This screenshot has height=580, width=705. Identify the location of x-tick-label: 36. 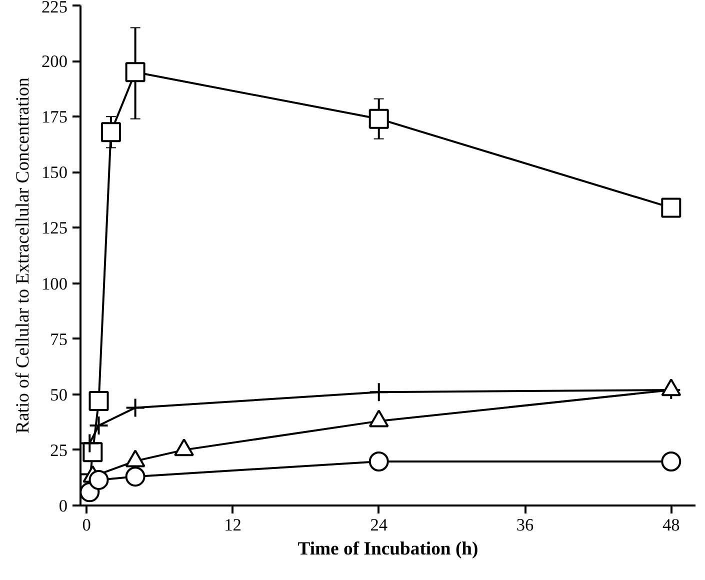
(525, 525).